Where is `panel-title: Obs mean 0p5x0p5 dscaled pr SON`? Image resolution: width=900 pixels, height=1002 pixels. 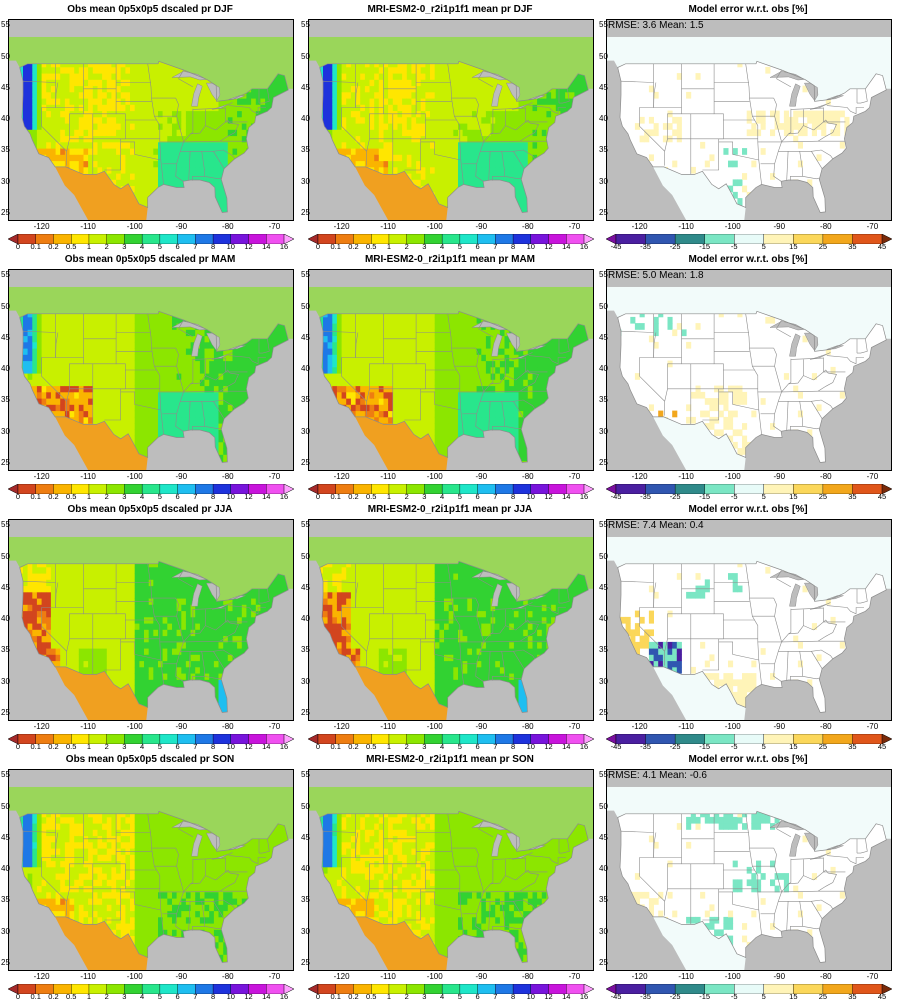
panel-title: Obs mean 0p5x0p5 dscaled pr SON is located at coordinates (150, 759).